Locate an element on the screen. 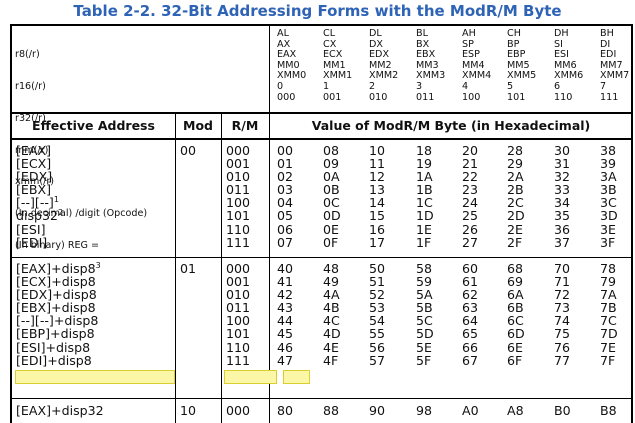  register-name: XMM1 is located at coordinates (338, 76).